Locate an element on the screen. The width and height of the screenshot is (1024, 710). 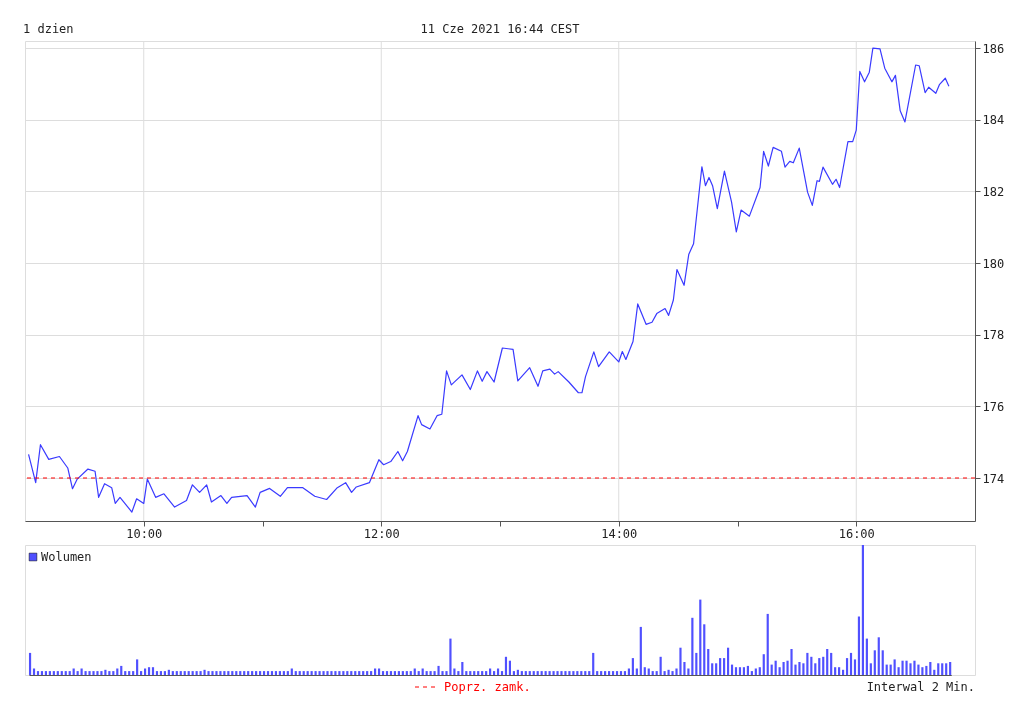
x-tick-label: 10:00 is located at coordinates (144, 533).